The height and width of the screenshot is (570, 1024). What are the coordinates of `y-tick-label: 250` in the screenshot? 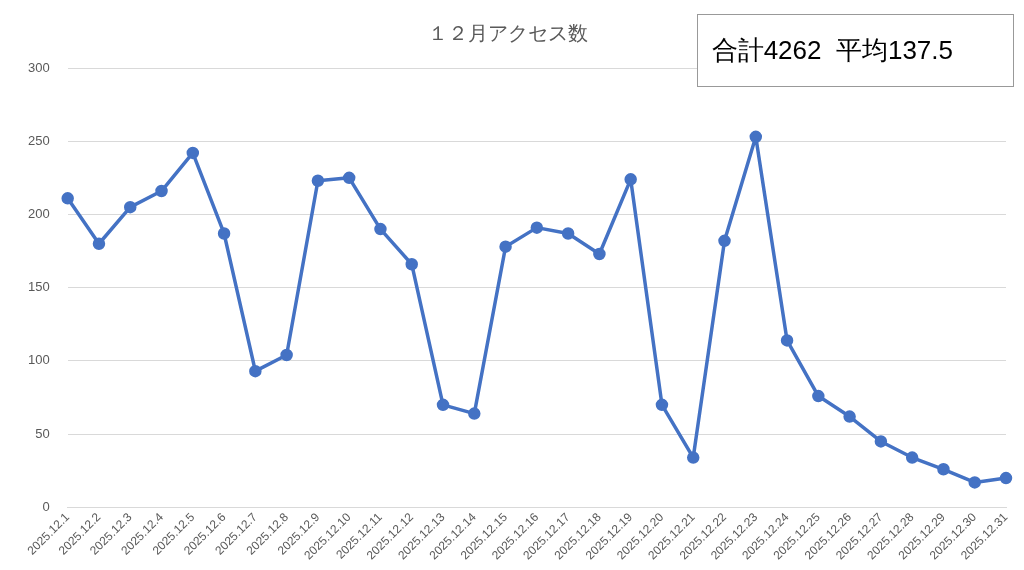 It's located at (38, 140).